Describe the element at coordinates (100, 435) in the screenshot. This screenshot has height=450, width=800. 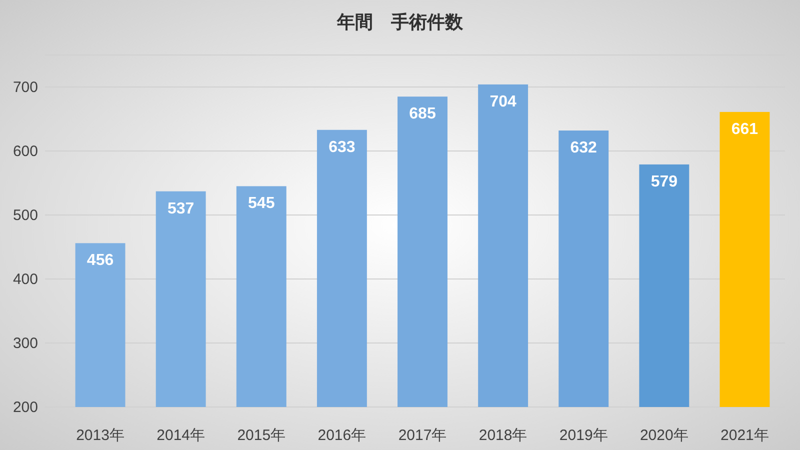
I see `x-tick-label: 2013年` at that location.